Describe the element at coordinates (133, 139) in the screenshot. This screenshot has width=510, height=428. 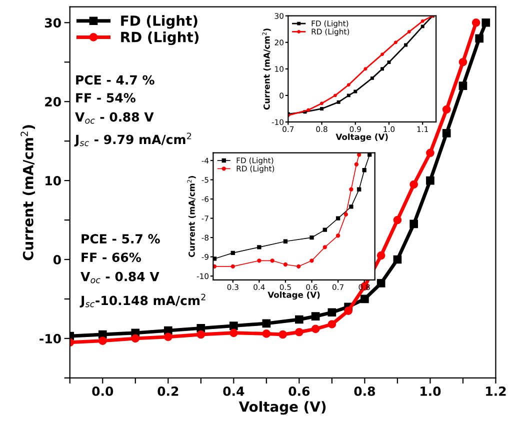
I see `annotation: J$_{sc}$ - 9.79 mA/cm$^{2}$` at that location.